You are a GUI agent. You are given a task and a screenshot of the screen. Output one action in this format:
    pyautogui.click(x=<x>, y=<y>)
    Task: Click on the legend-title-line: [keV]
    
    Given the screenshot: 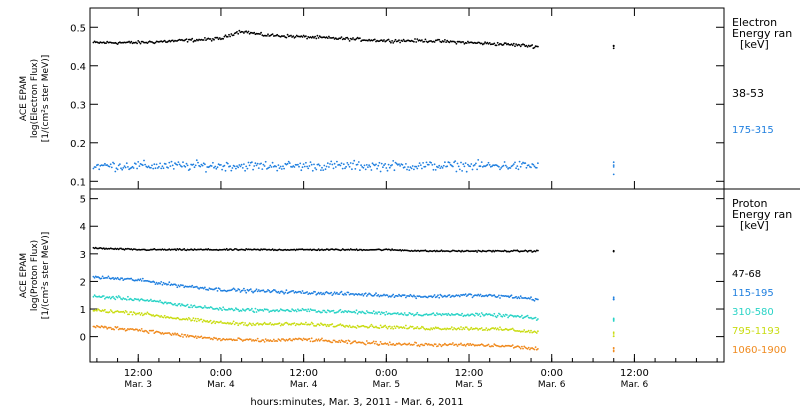 What is the action you would take?
    pyautogui.click(x=754, y=44)
    